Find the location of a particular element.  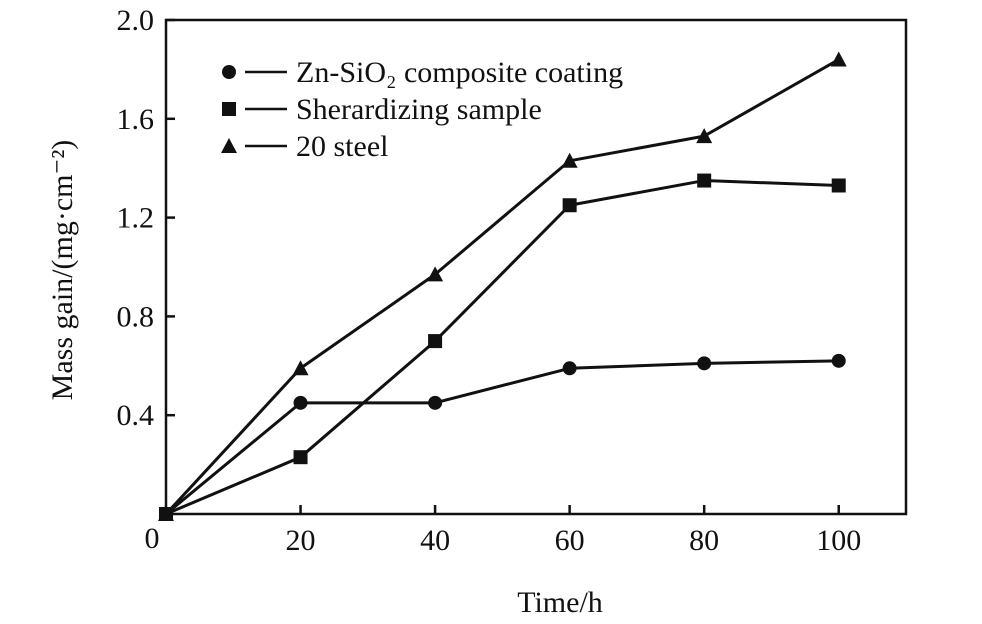

legend-label: 20 steel is located at coordinates (342, 146).